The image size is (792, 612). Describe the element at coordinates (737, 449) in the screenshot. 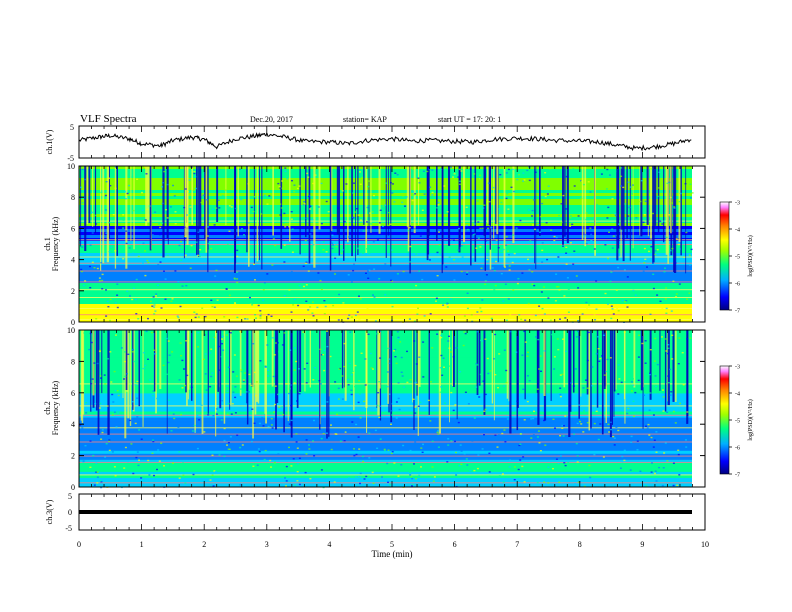

I see `colorbar-tick-label: -6` at that location.